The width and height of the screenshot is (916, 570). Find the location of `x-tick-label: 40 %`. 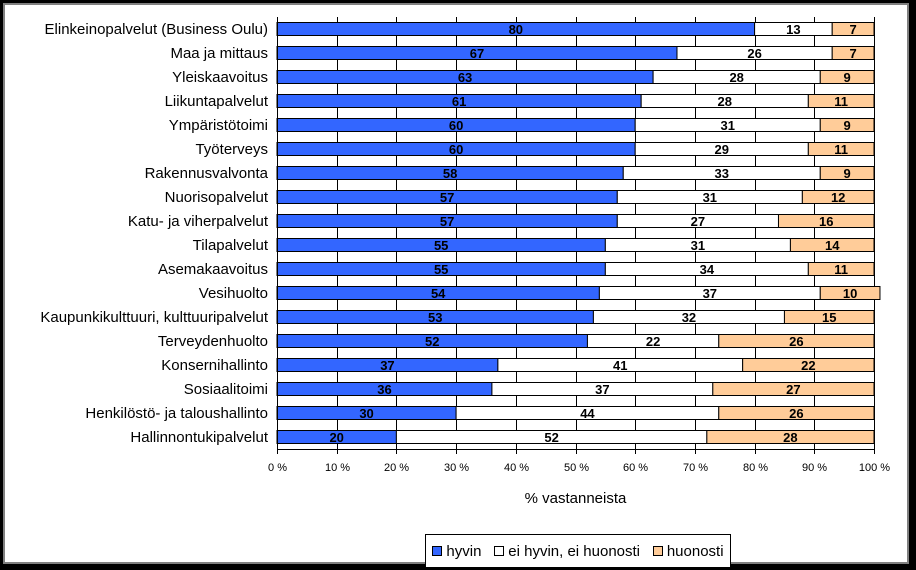

x-tick-label: 40 % is located at coordinates (516, 468).